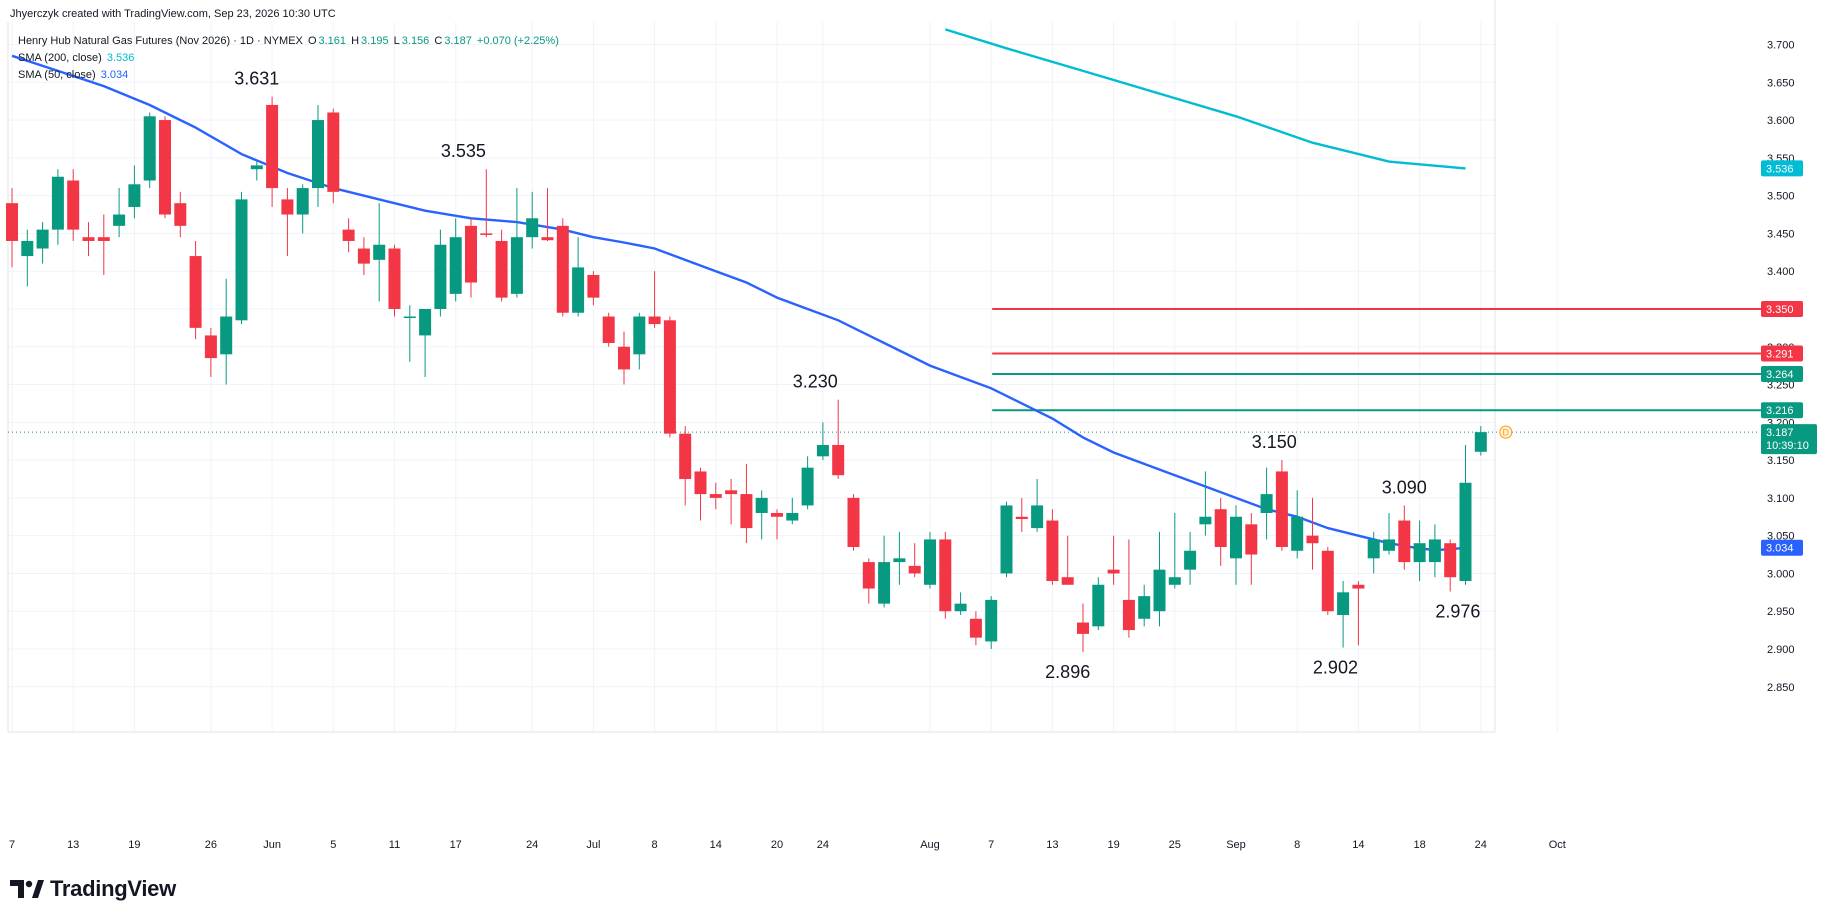  What do you see at coordinates (77, 58) in the screenshot?
I see `sma200-legend: SMA (200, close) 3.536` at bounding box center [77, 58].